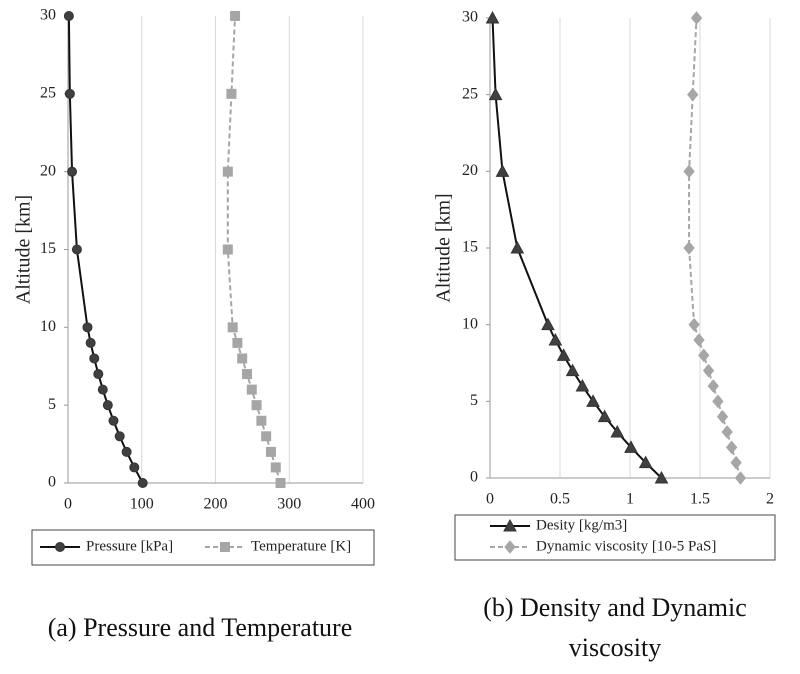 The image size is (800, 674). What do you see at coordinates (301, 546) in the screenshot?
I see `legend-label: Temperature [K]` at bounding box center [301, 546].